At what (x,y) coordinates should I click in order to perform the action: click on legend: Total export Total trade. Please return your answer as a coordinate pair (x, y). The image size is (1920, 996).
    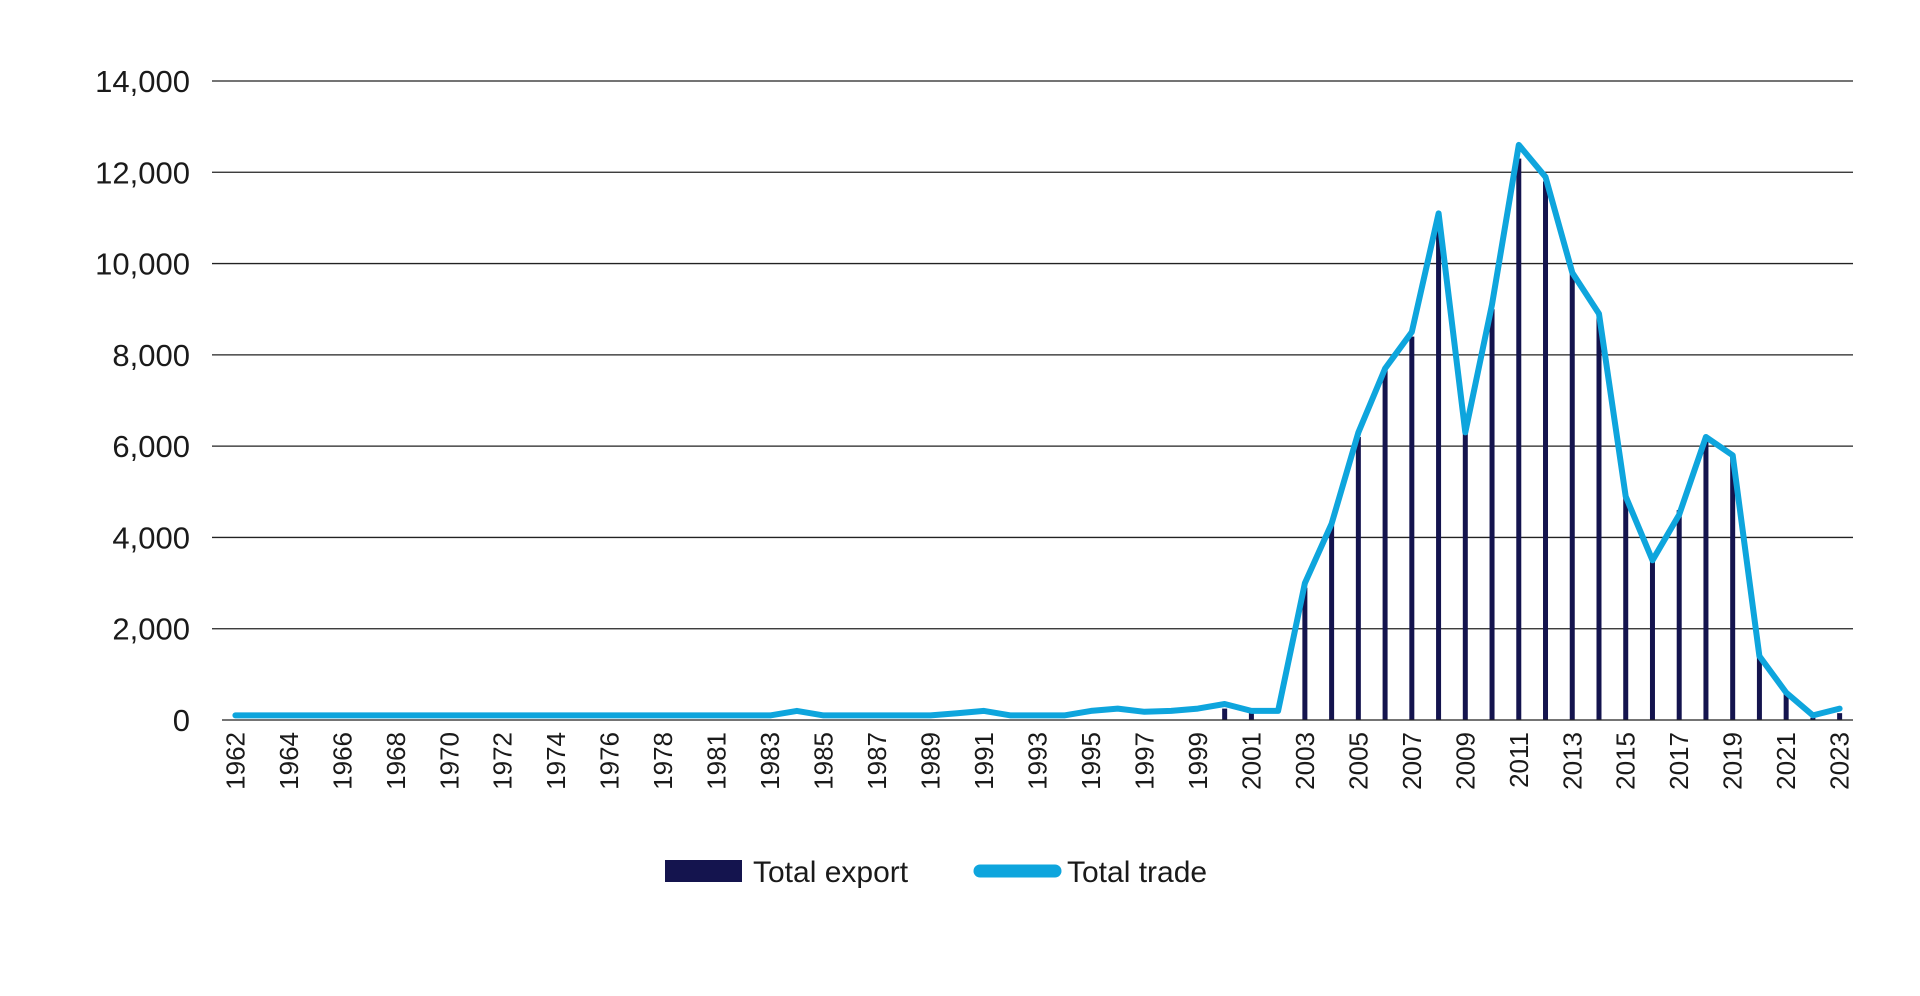
    Looking at the image, I should click on (936, 872).